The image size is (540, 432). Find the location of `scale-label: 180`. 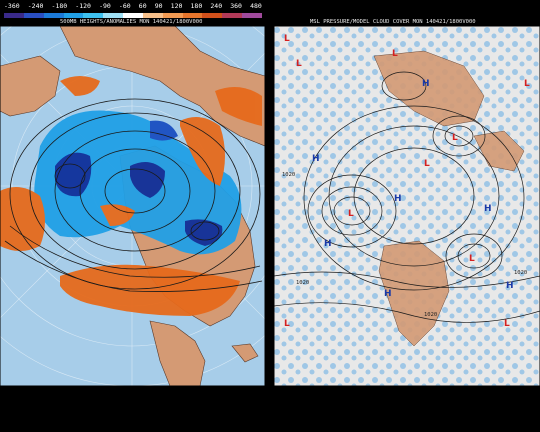

scale-label: 180 is located at coordinates (196, 6).